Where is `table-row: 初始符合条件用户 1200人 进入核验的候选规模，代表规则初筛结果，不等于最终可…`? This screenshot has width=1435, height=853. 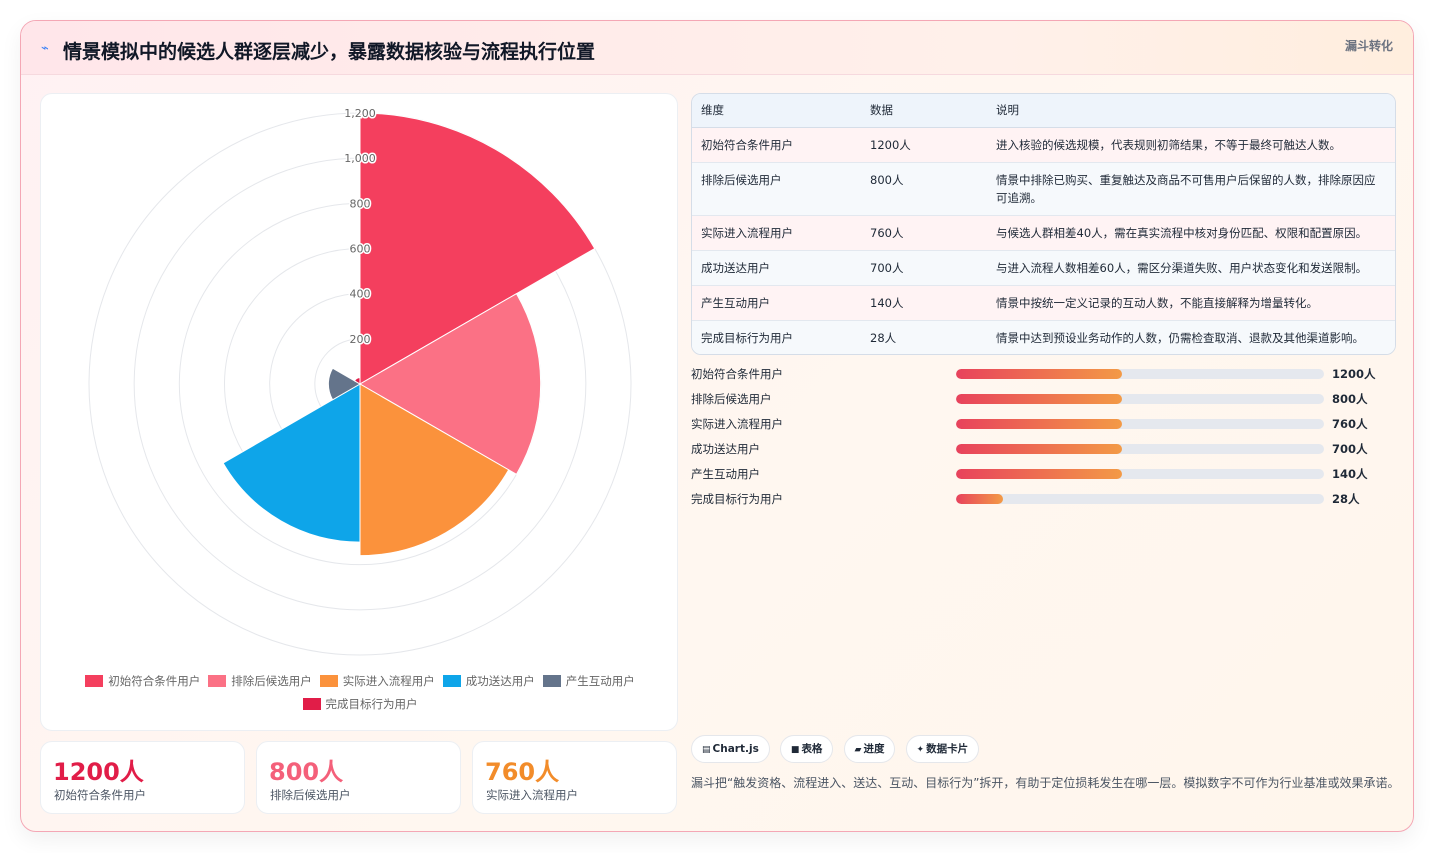 table-row: 初始符合条件用户 1200人 进入核验的候选规模，代表规则初筛结果，不等于最终可… is located at coordinates (1043, 145).